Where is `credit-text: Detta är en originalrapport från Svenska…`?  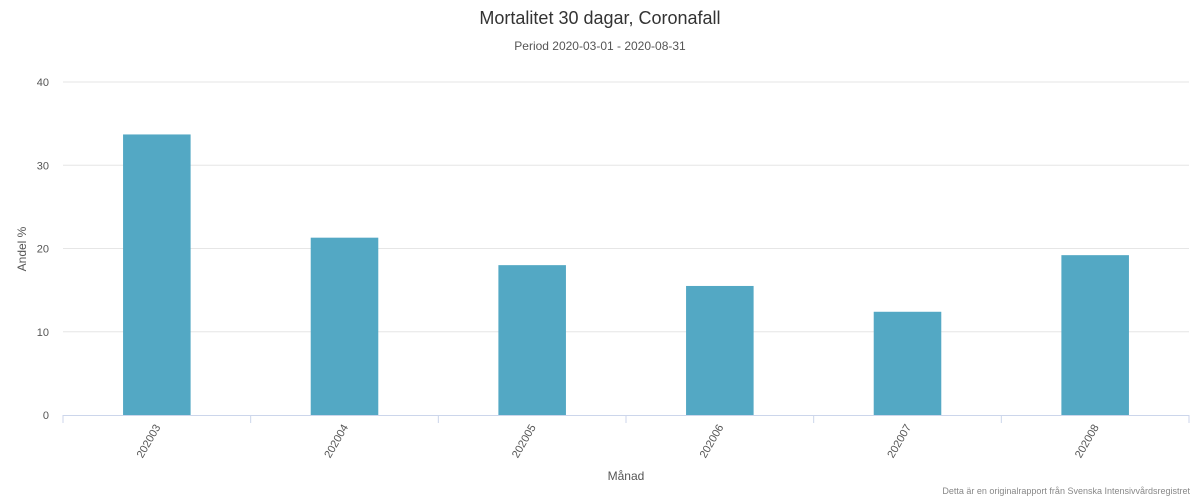
credit-text: Detta är en originalrapport från Svenska… is located at coordinates (1066, 491).